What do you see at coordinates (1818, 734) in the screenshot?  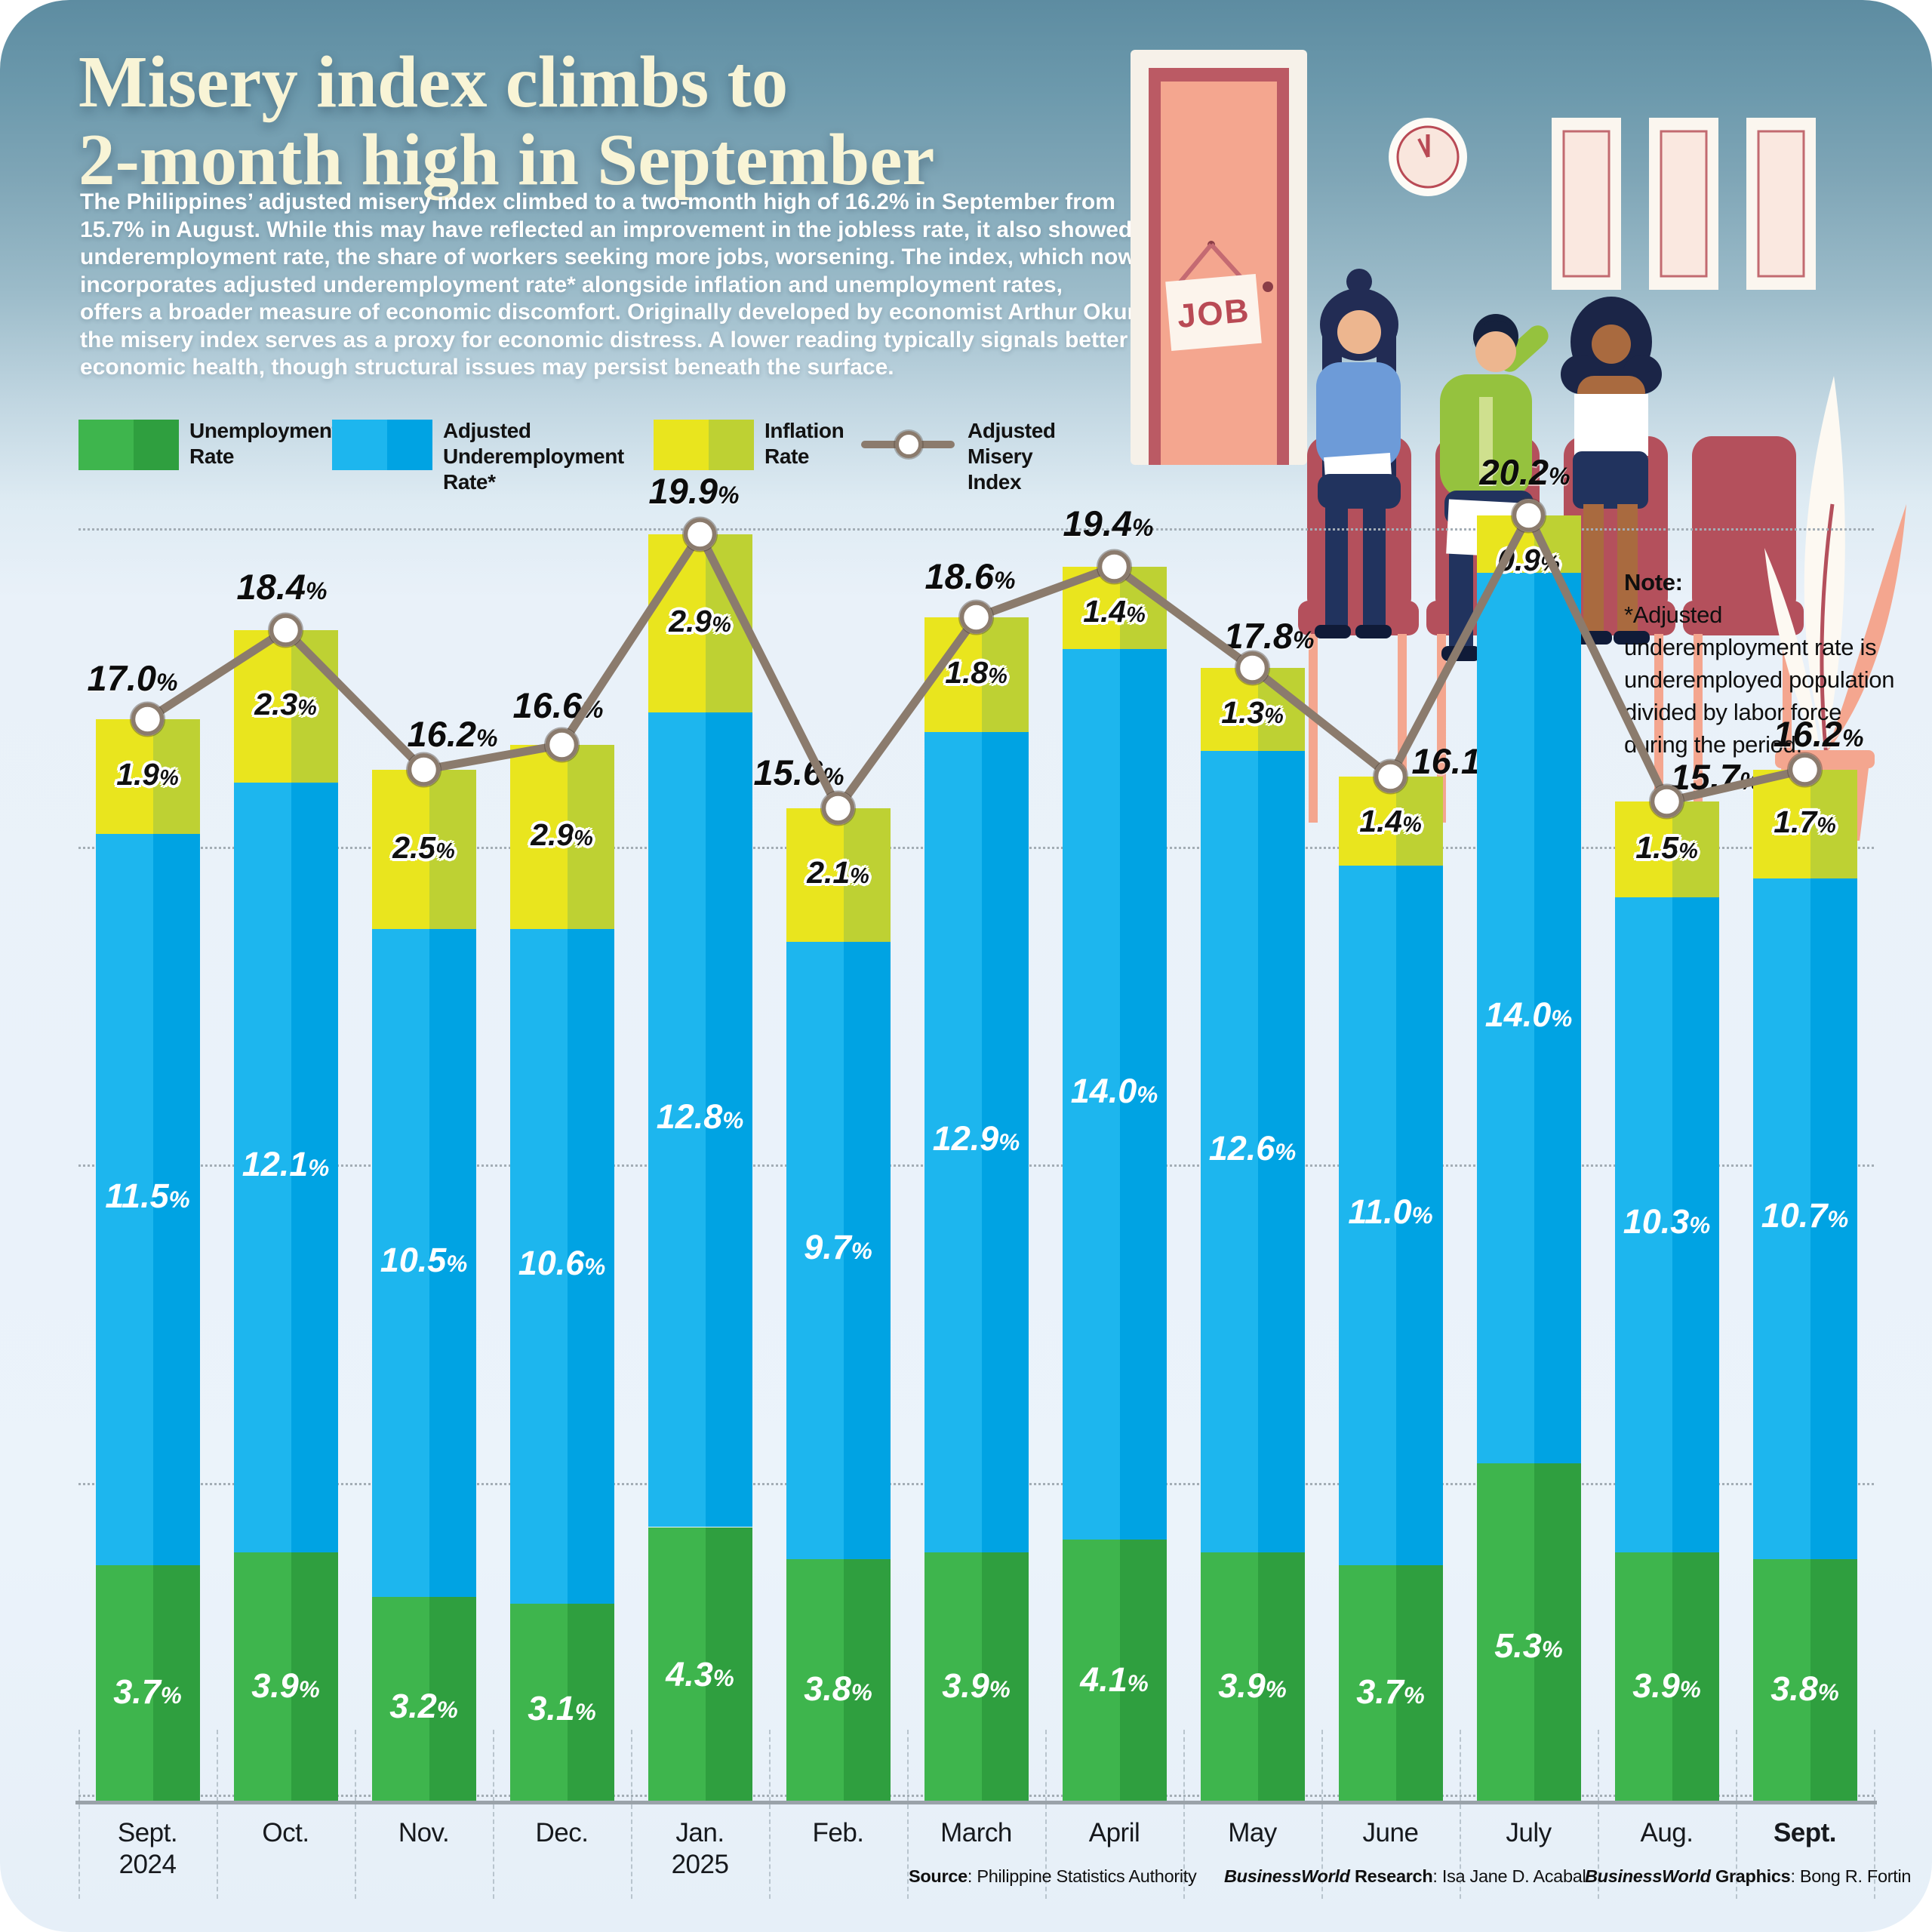 I see `misery-index-value-label: 16.2%` at bounding box center [1818, 734].